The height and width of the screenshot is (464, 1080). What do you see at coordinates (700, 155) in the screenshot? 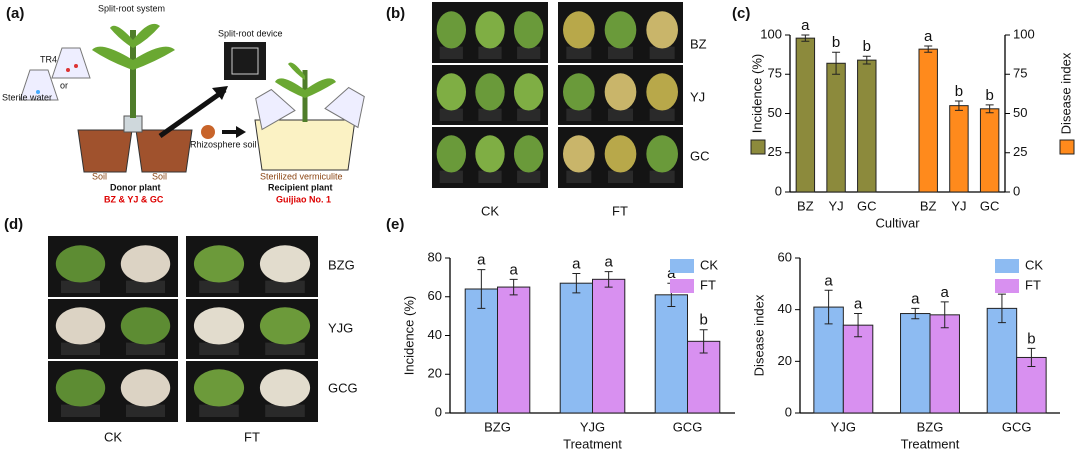
I see `row-label: GC` at bounding box center [700, 155].